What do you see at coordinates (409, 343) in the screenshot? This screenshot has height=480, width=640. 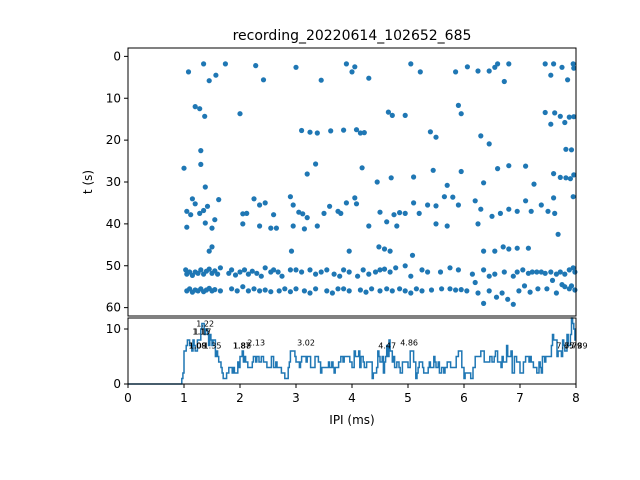 I see `histogram-peak-label: 4.86` at bounding box center [409, 343].